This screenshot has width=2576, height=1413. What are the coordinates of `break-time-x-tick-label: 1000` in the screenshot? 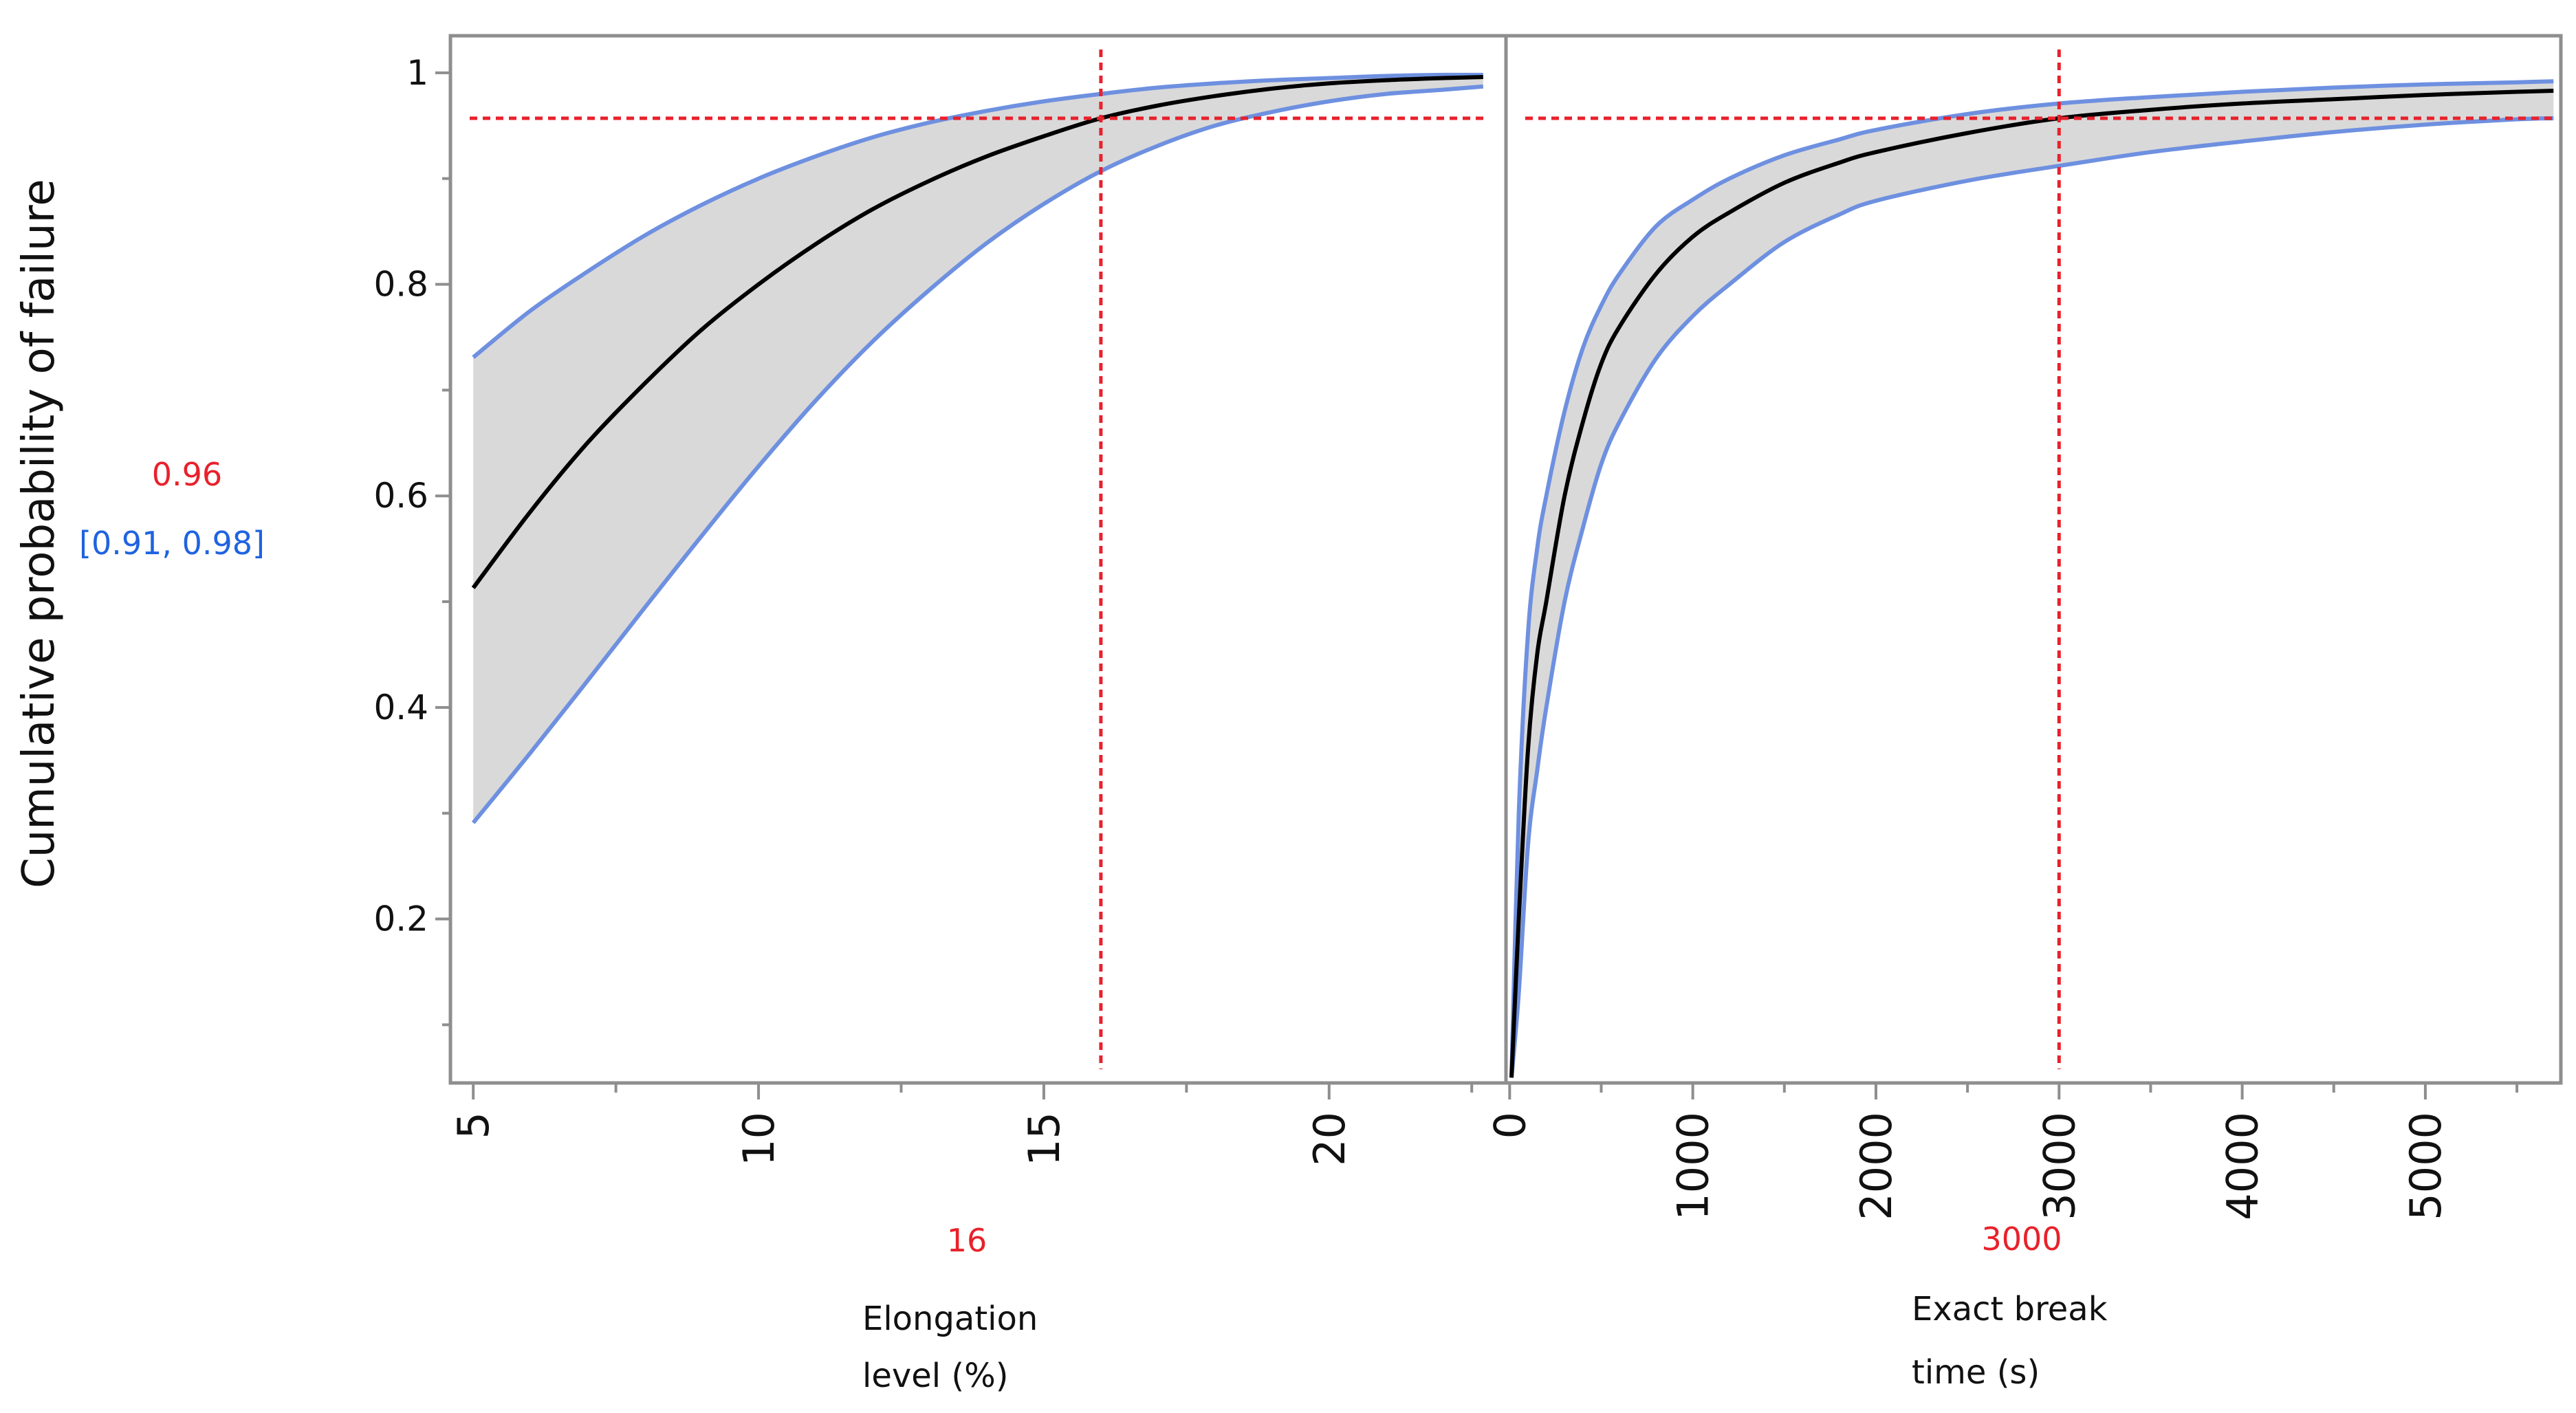 It's located at (1693, 1166).